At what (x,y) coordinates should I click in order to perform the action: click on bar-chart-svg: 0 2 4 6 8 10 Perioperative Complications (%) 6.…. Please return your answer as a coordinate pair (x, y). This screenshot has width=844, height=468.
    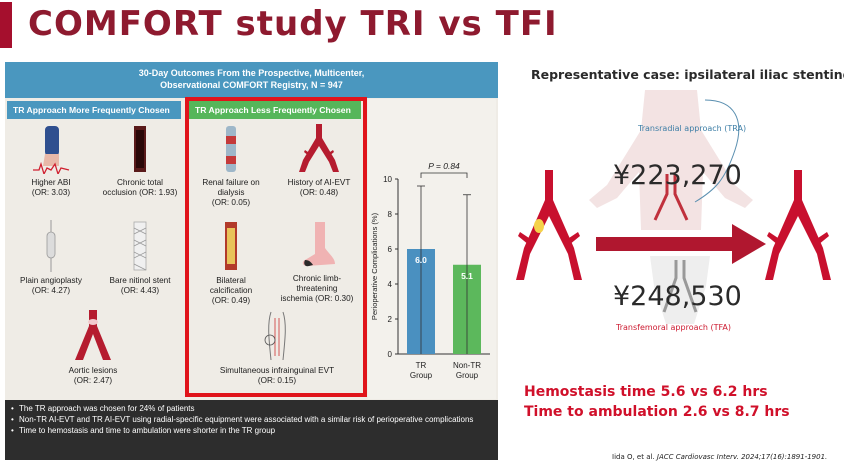
    Looking at the image, I should click on (430, 270).